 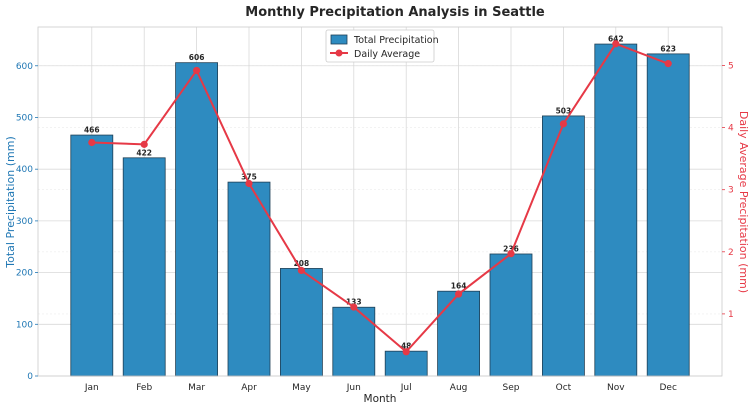 What do you see at coordinates (667, 388) in the screenshot?
I see `x-tick-label-dec: Dec` at bounding box center [667, 388].